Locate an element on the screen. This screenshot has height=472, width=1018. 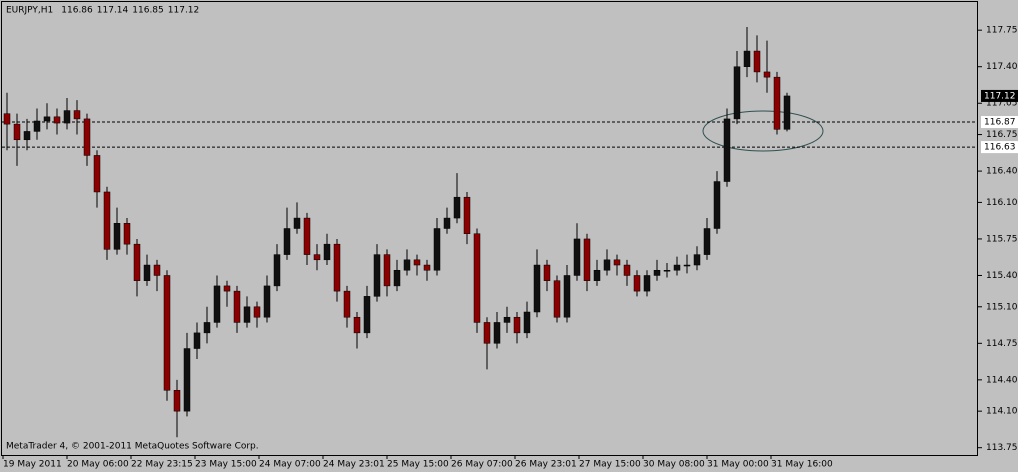
y-tick-label: 115.10 is located at coordinates (1002, 307).